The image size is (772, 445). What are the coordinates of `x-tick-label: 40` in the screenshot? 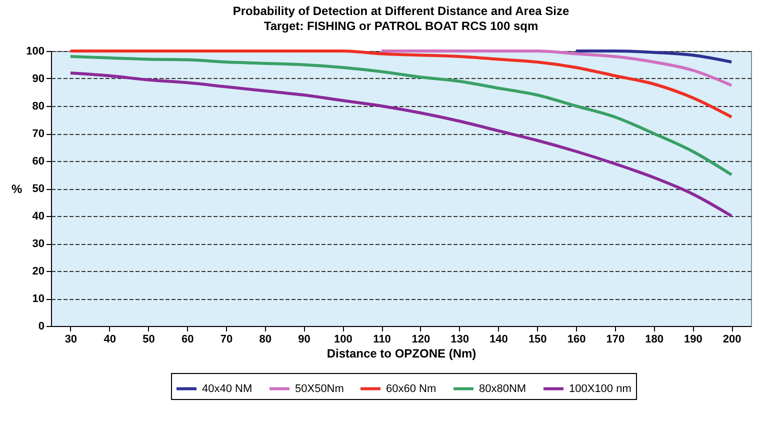 It's located at (110, 340).